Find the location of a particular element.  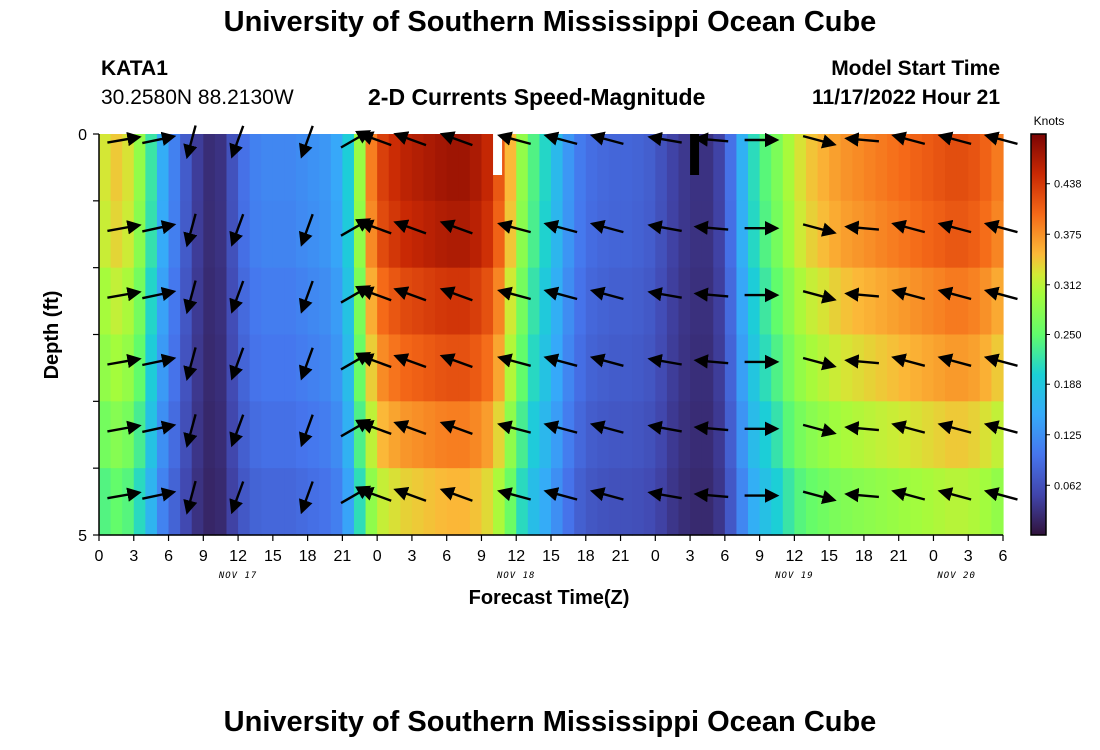

colorbar-tick-label: 0.188 is located at coordinates (1068, 385).